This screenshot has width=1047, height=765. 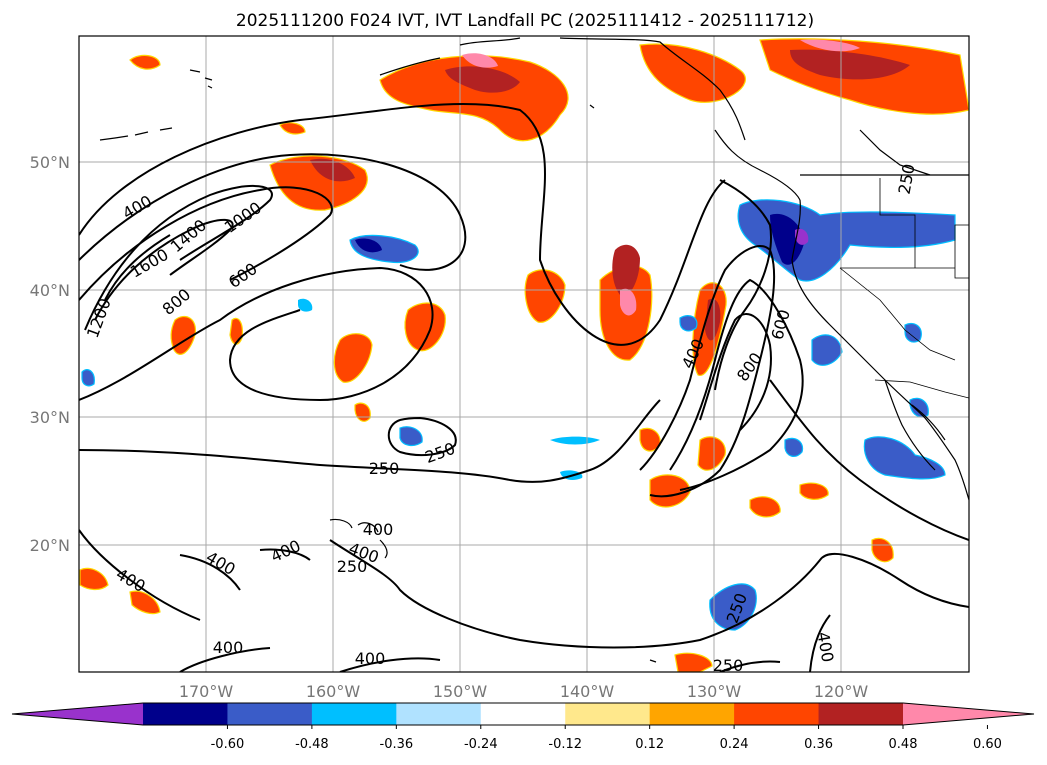 What do you see at coordinates (562, 89) in the screenshot?
I see `alaska-coast` at bounding box center [562, 89].